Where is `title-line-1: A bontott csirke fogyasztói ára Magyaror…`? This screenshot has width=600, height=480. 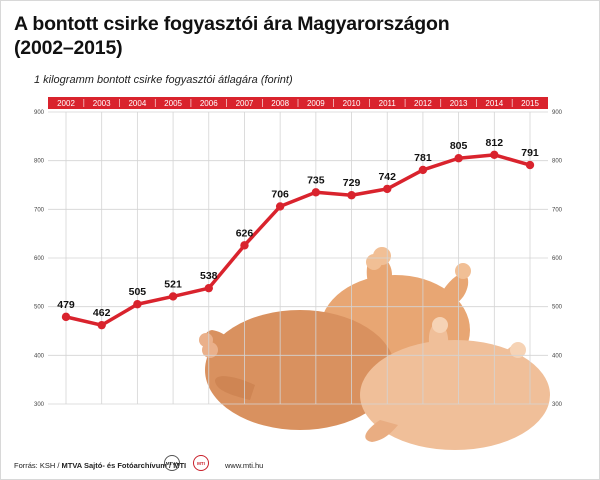 title-line-1: A bontott csirke fogyasztói ára Magyaror… is located at coordinates (232, 24).